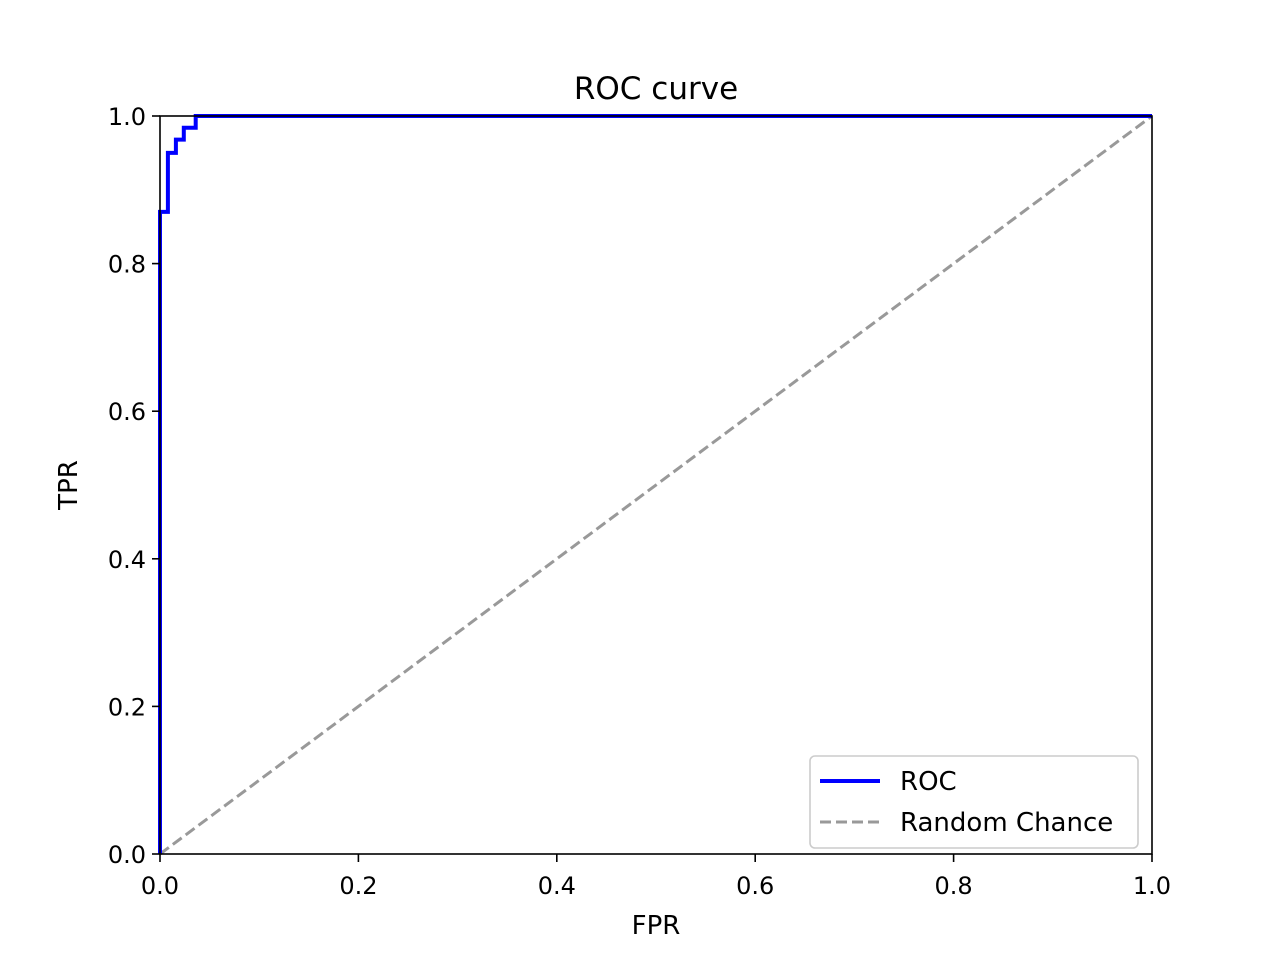 The height and width of the screenshot is (960, 1280). Describe the element at coordinates (127, 265) in the screenshot. I see `y-tick-label: 0.8` at that location.